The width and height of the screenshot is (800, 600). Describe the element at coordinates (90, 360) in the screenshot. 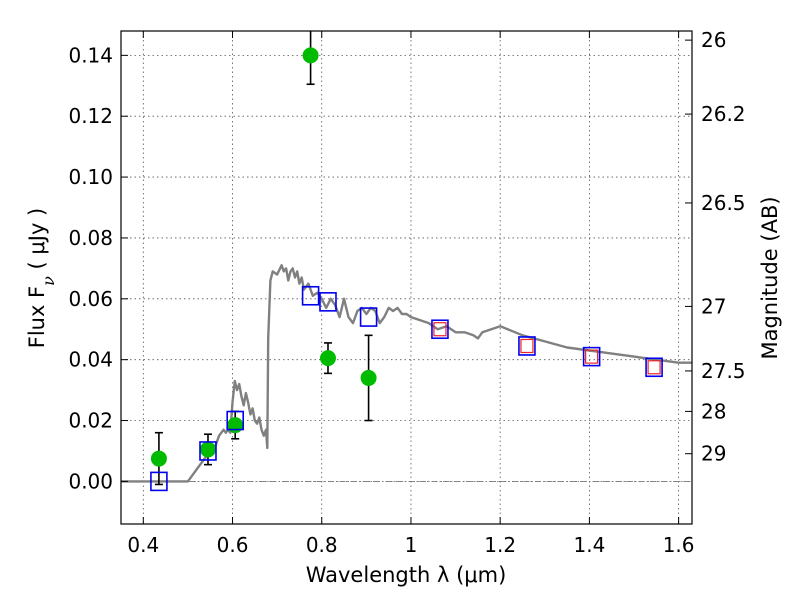

I see `y-tick-label: 0.04` at that location.